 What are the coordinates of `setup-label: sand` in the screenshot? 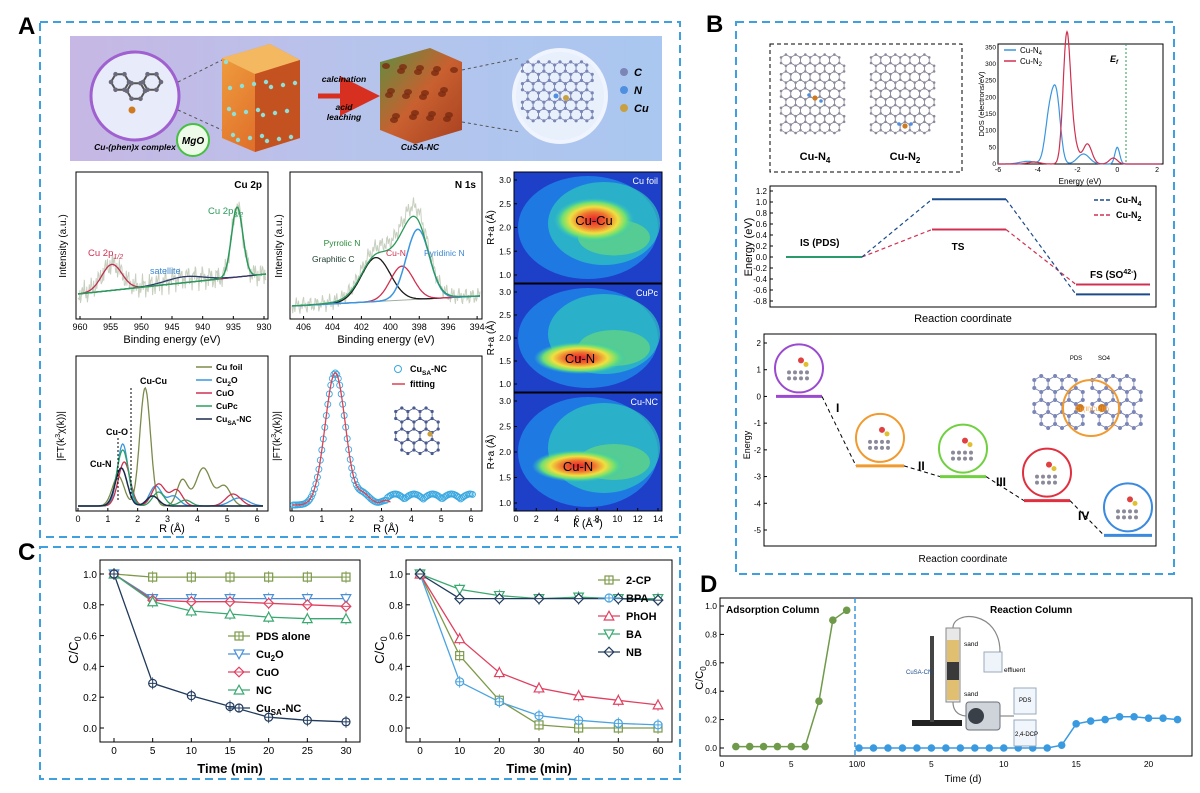 It's located at (971, 694).